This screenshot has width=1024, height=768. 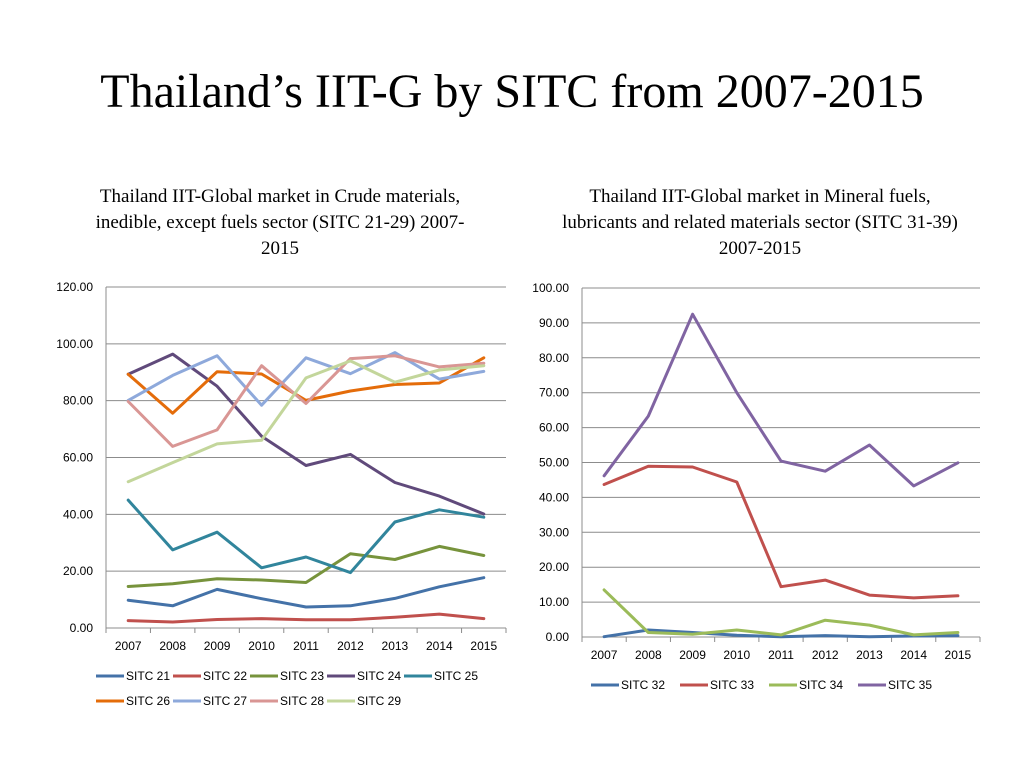 I want to click on y-tick-label-mineral: 10.00, so click(x=554, y=602).